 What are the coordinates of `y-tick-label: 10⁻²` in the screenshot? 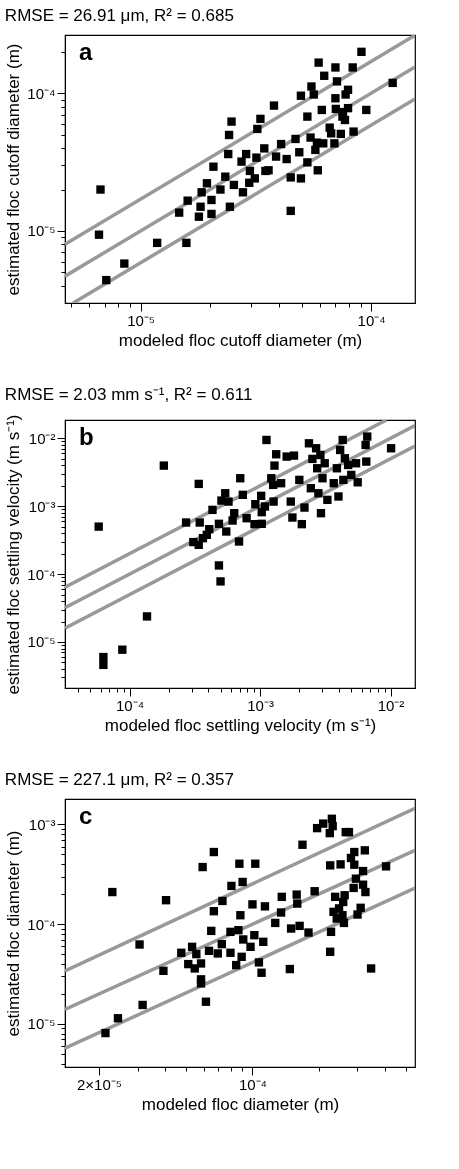 It's located at (42, 438).